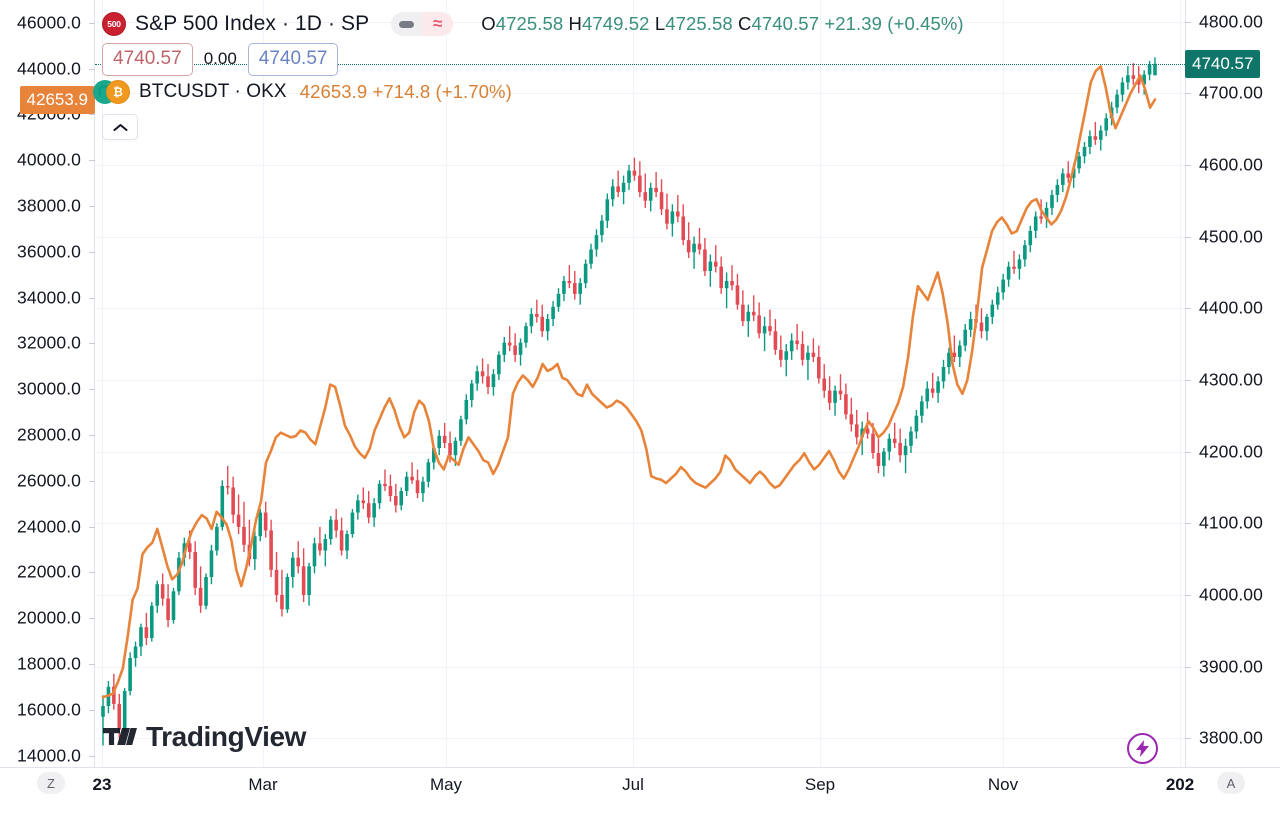  Describe the element at coordinates (263, 383) in the screenshot. I see `gridline-vertical` at that location.